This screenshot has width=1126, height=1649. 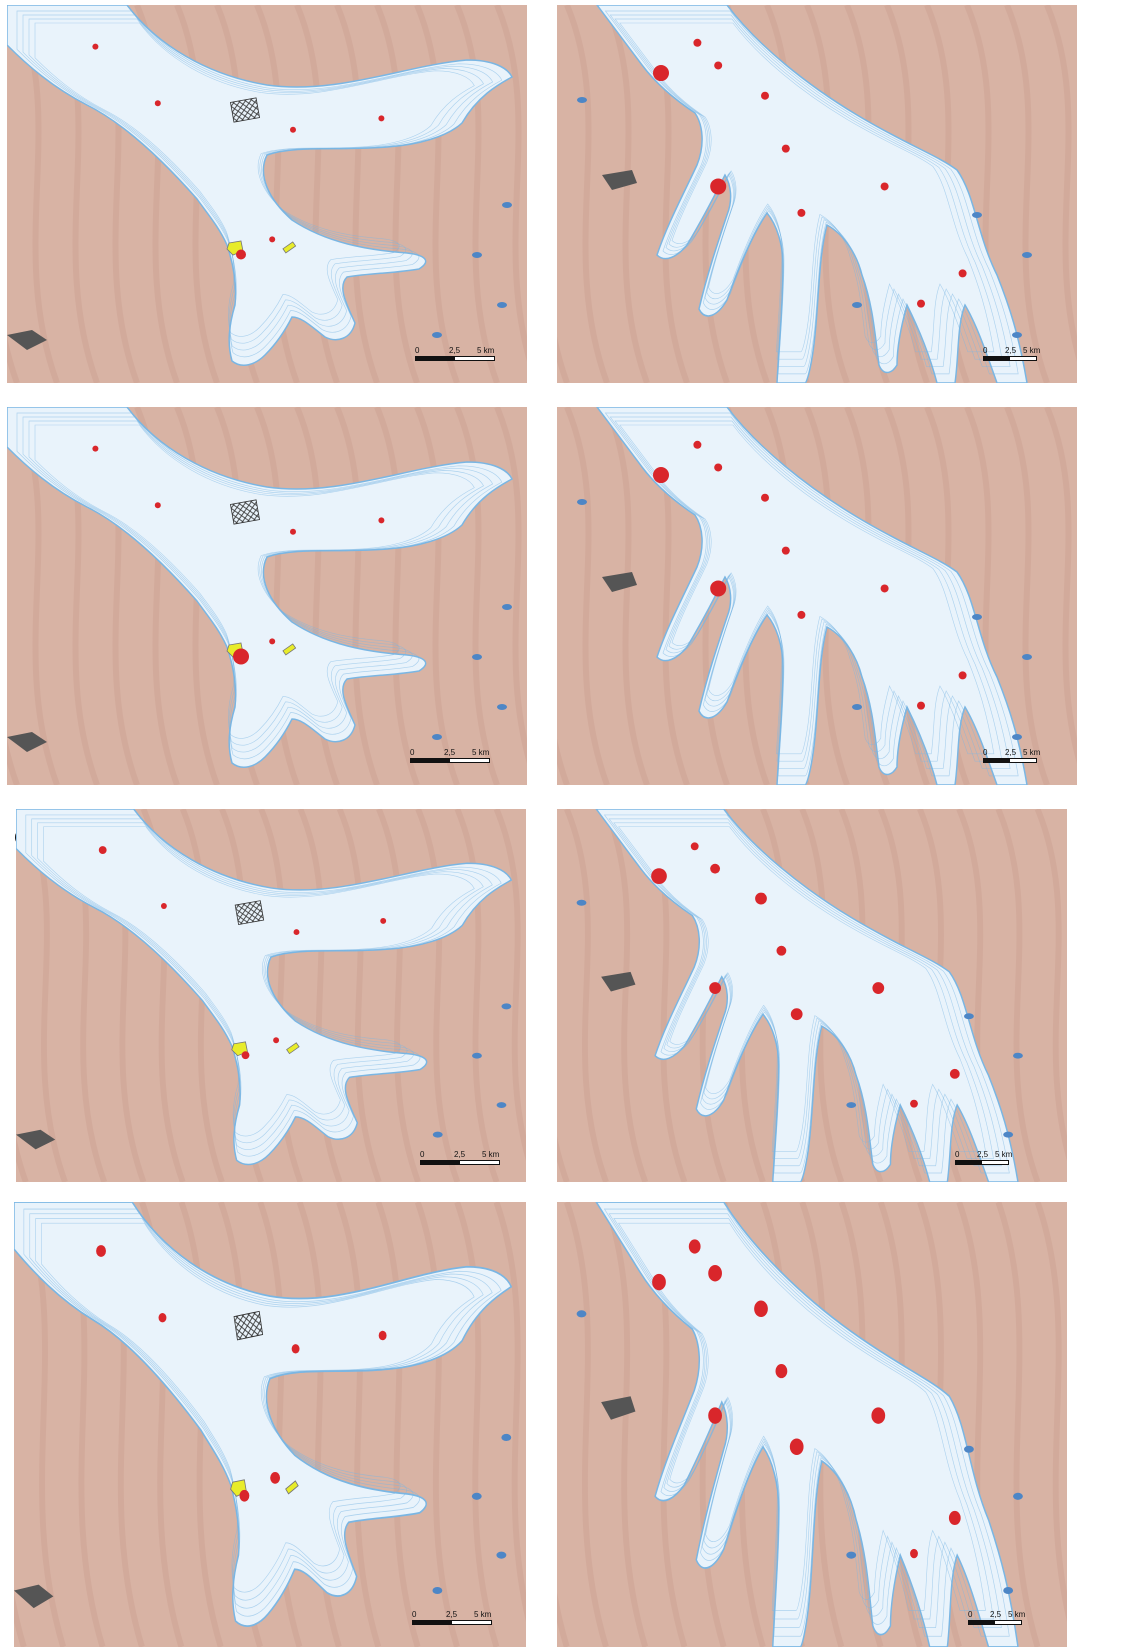 What do you see at coordinates (271, 995) in the screenshot?
I see `map-panel-c-left` at bounding box center [271, 995].